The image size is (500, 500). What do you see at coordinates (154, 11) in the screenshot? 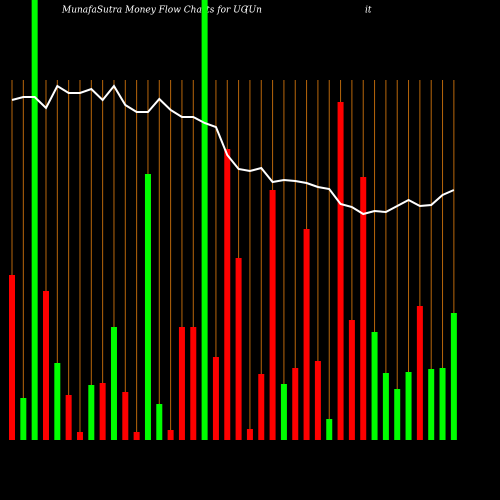
I see `chart-title: MunafaSutra Money Flow Charts for UG` at bounding box center [154, 11].